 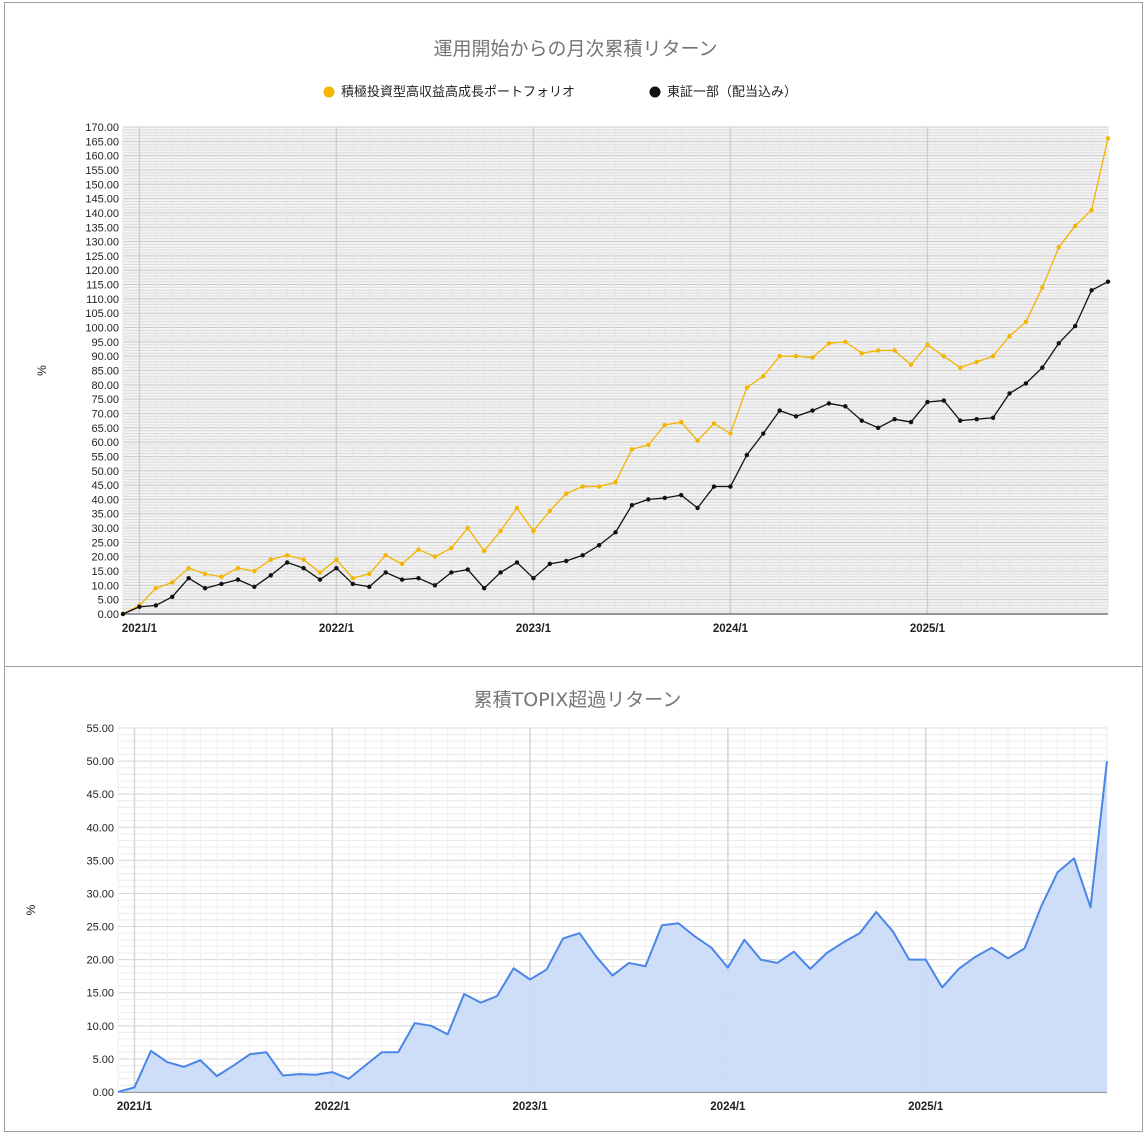 I want to click on legend-item: 東証一部（配当込み）, so click(x=723, y=92).